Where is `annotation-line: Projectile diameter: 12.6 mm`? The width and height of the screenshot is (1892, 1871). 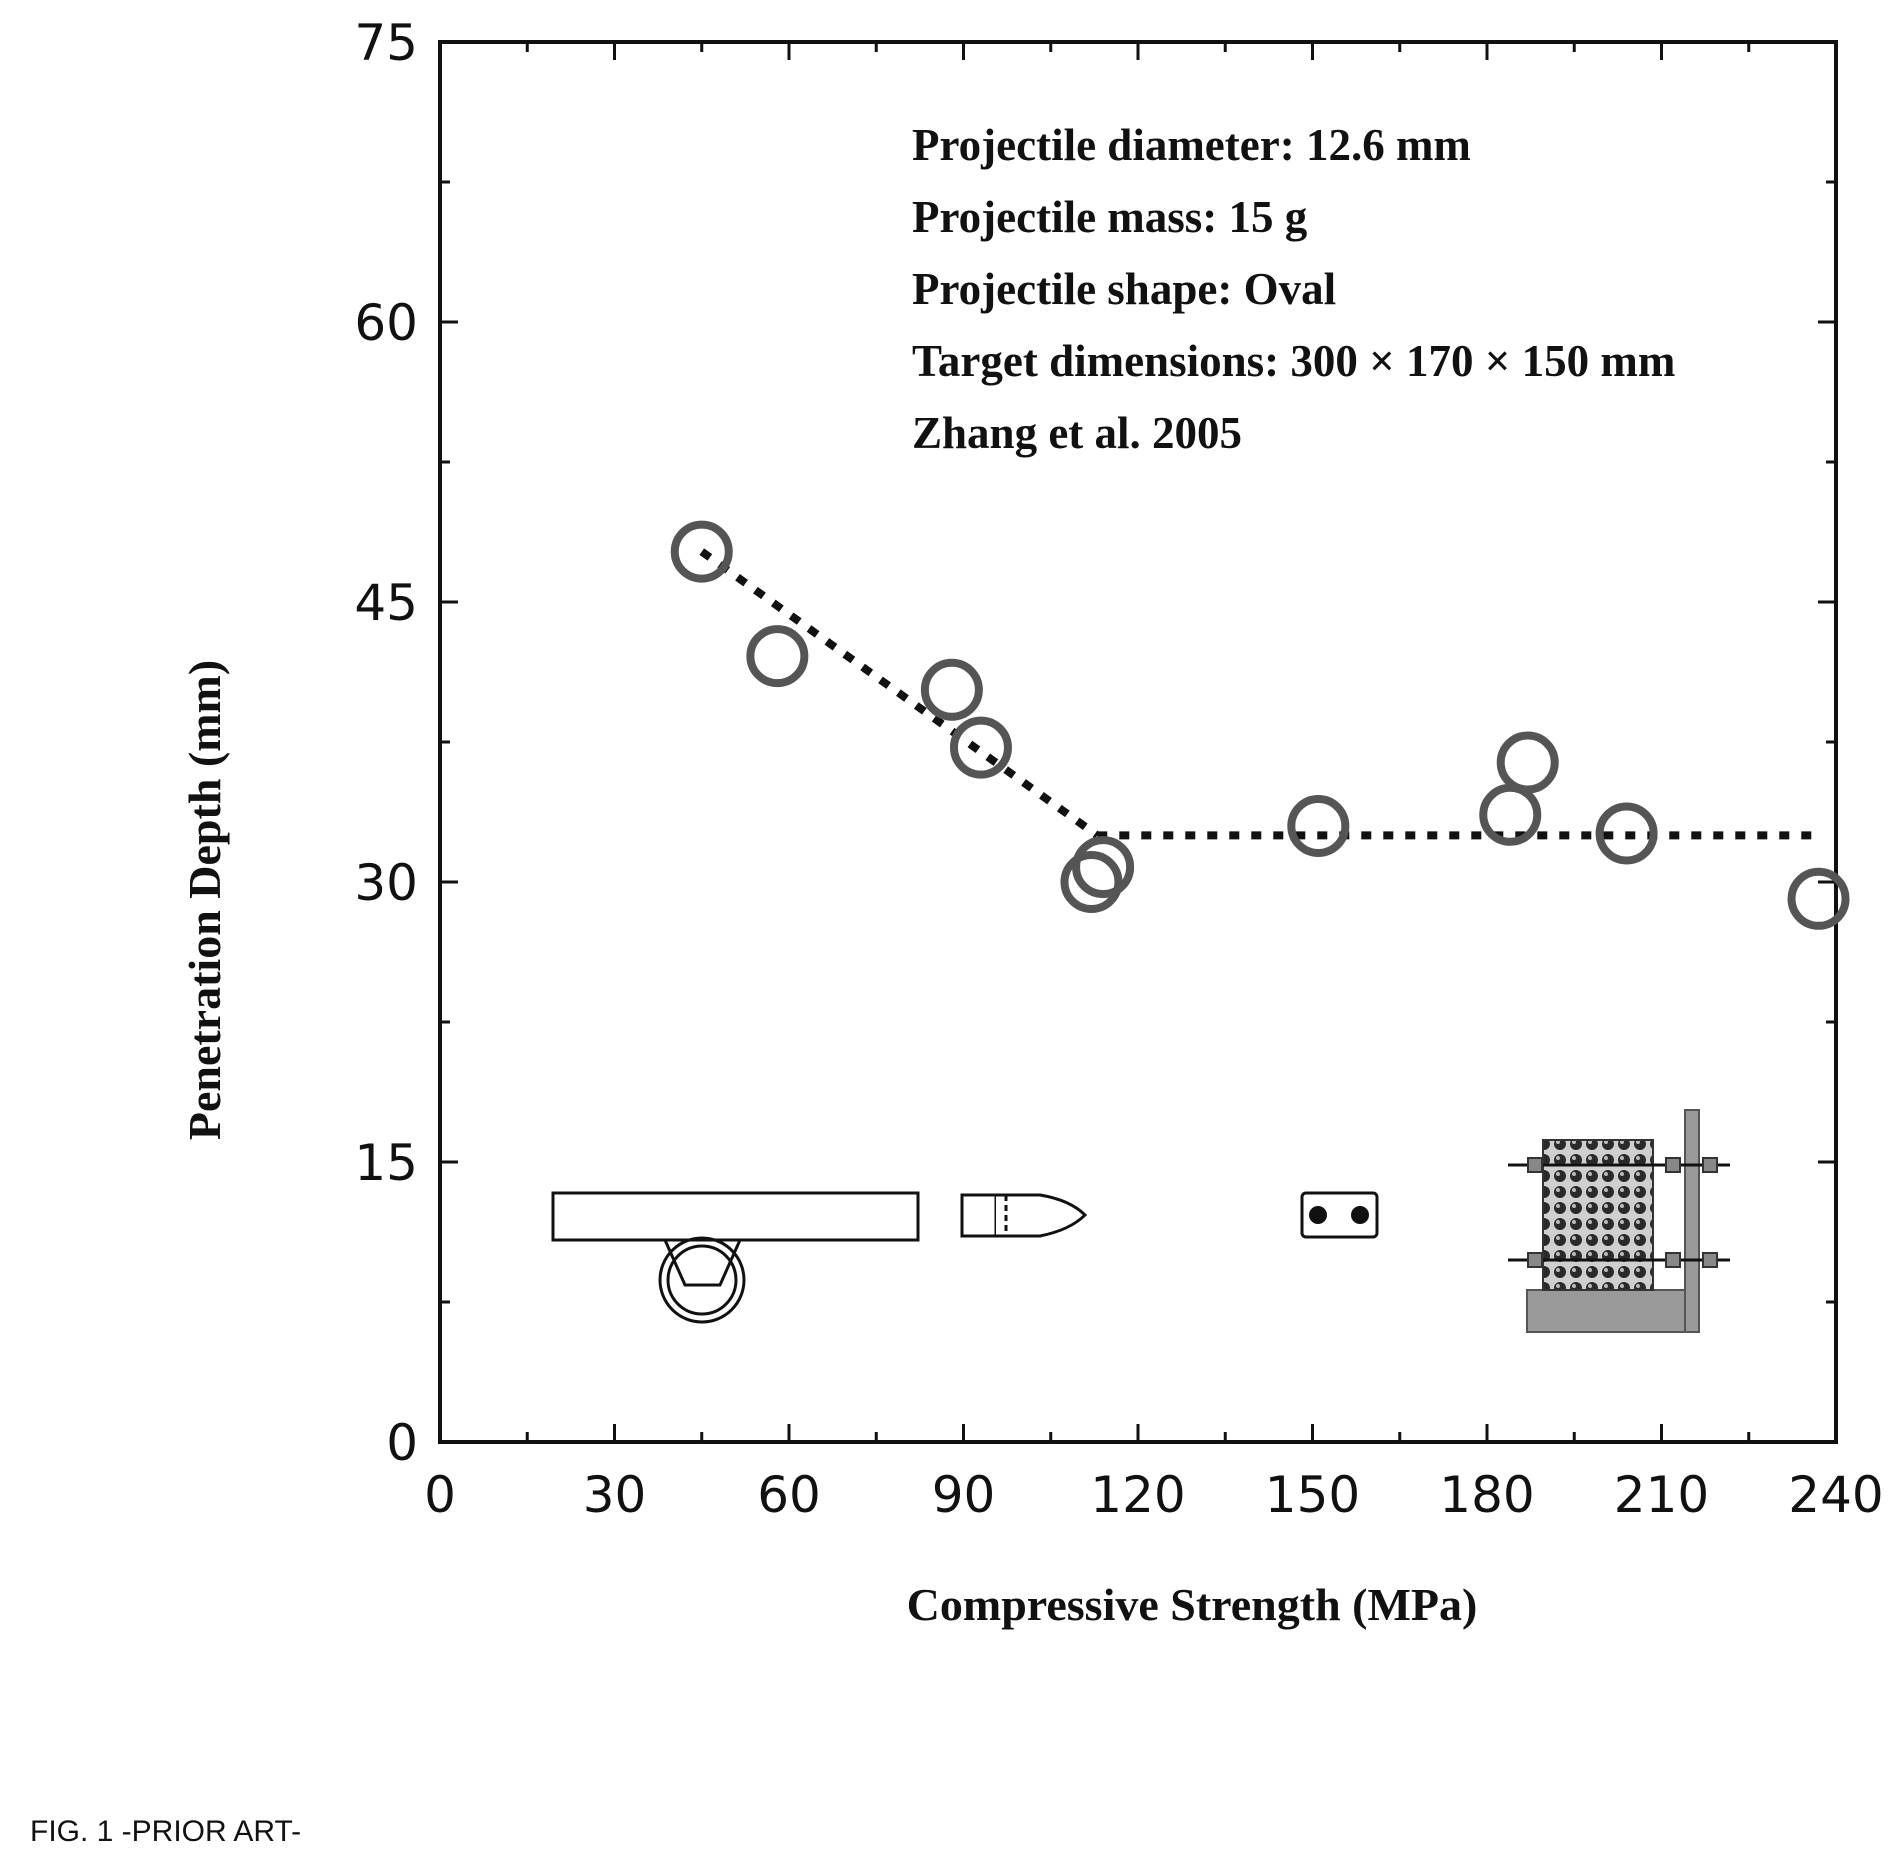 annotation-line: Projectile diameter: 12.6 mm is located at coordinates (1191, 145).